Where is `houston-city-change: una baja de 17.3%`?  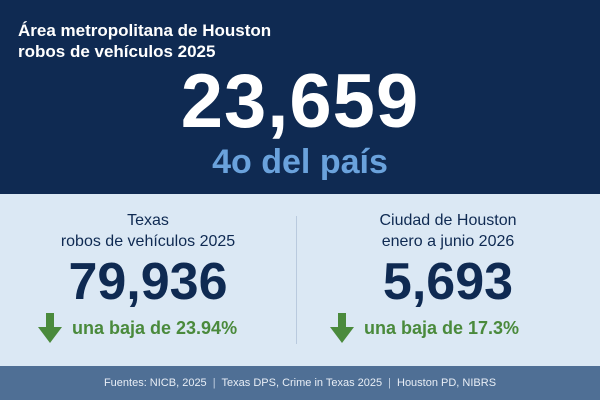 houston-city-change: una baja de 17.3% is located at coordinates (424, 328).